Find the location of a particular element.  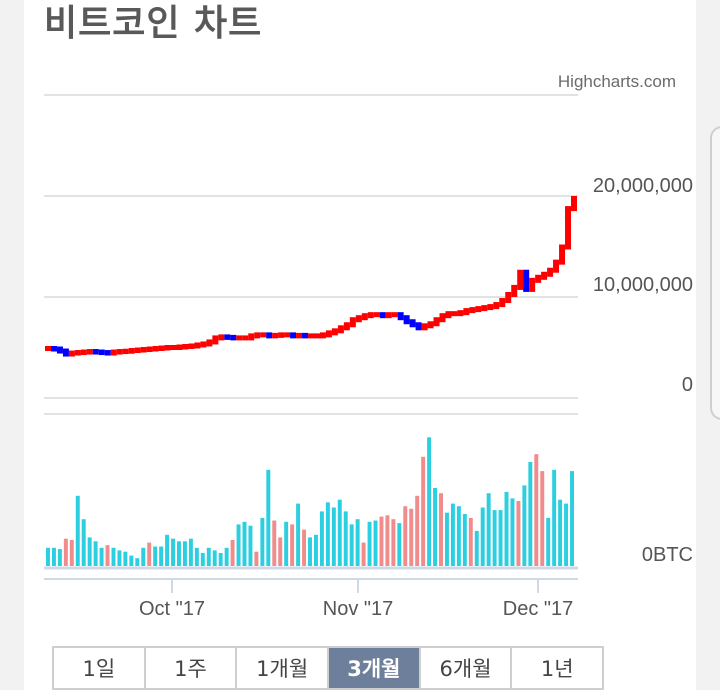

range-button-3m: 3개월 is located at coordinates (375, 668).